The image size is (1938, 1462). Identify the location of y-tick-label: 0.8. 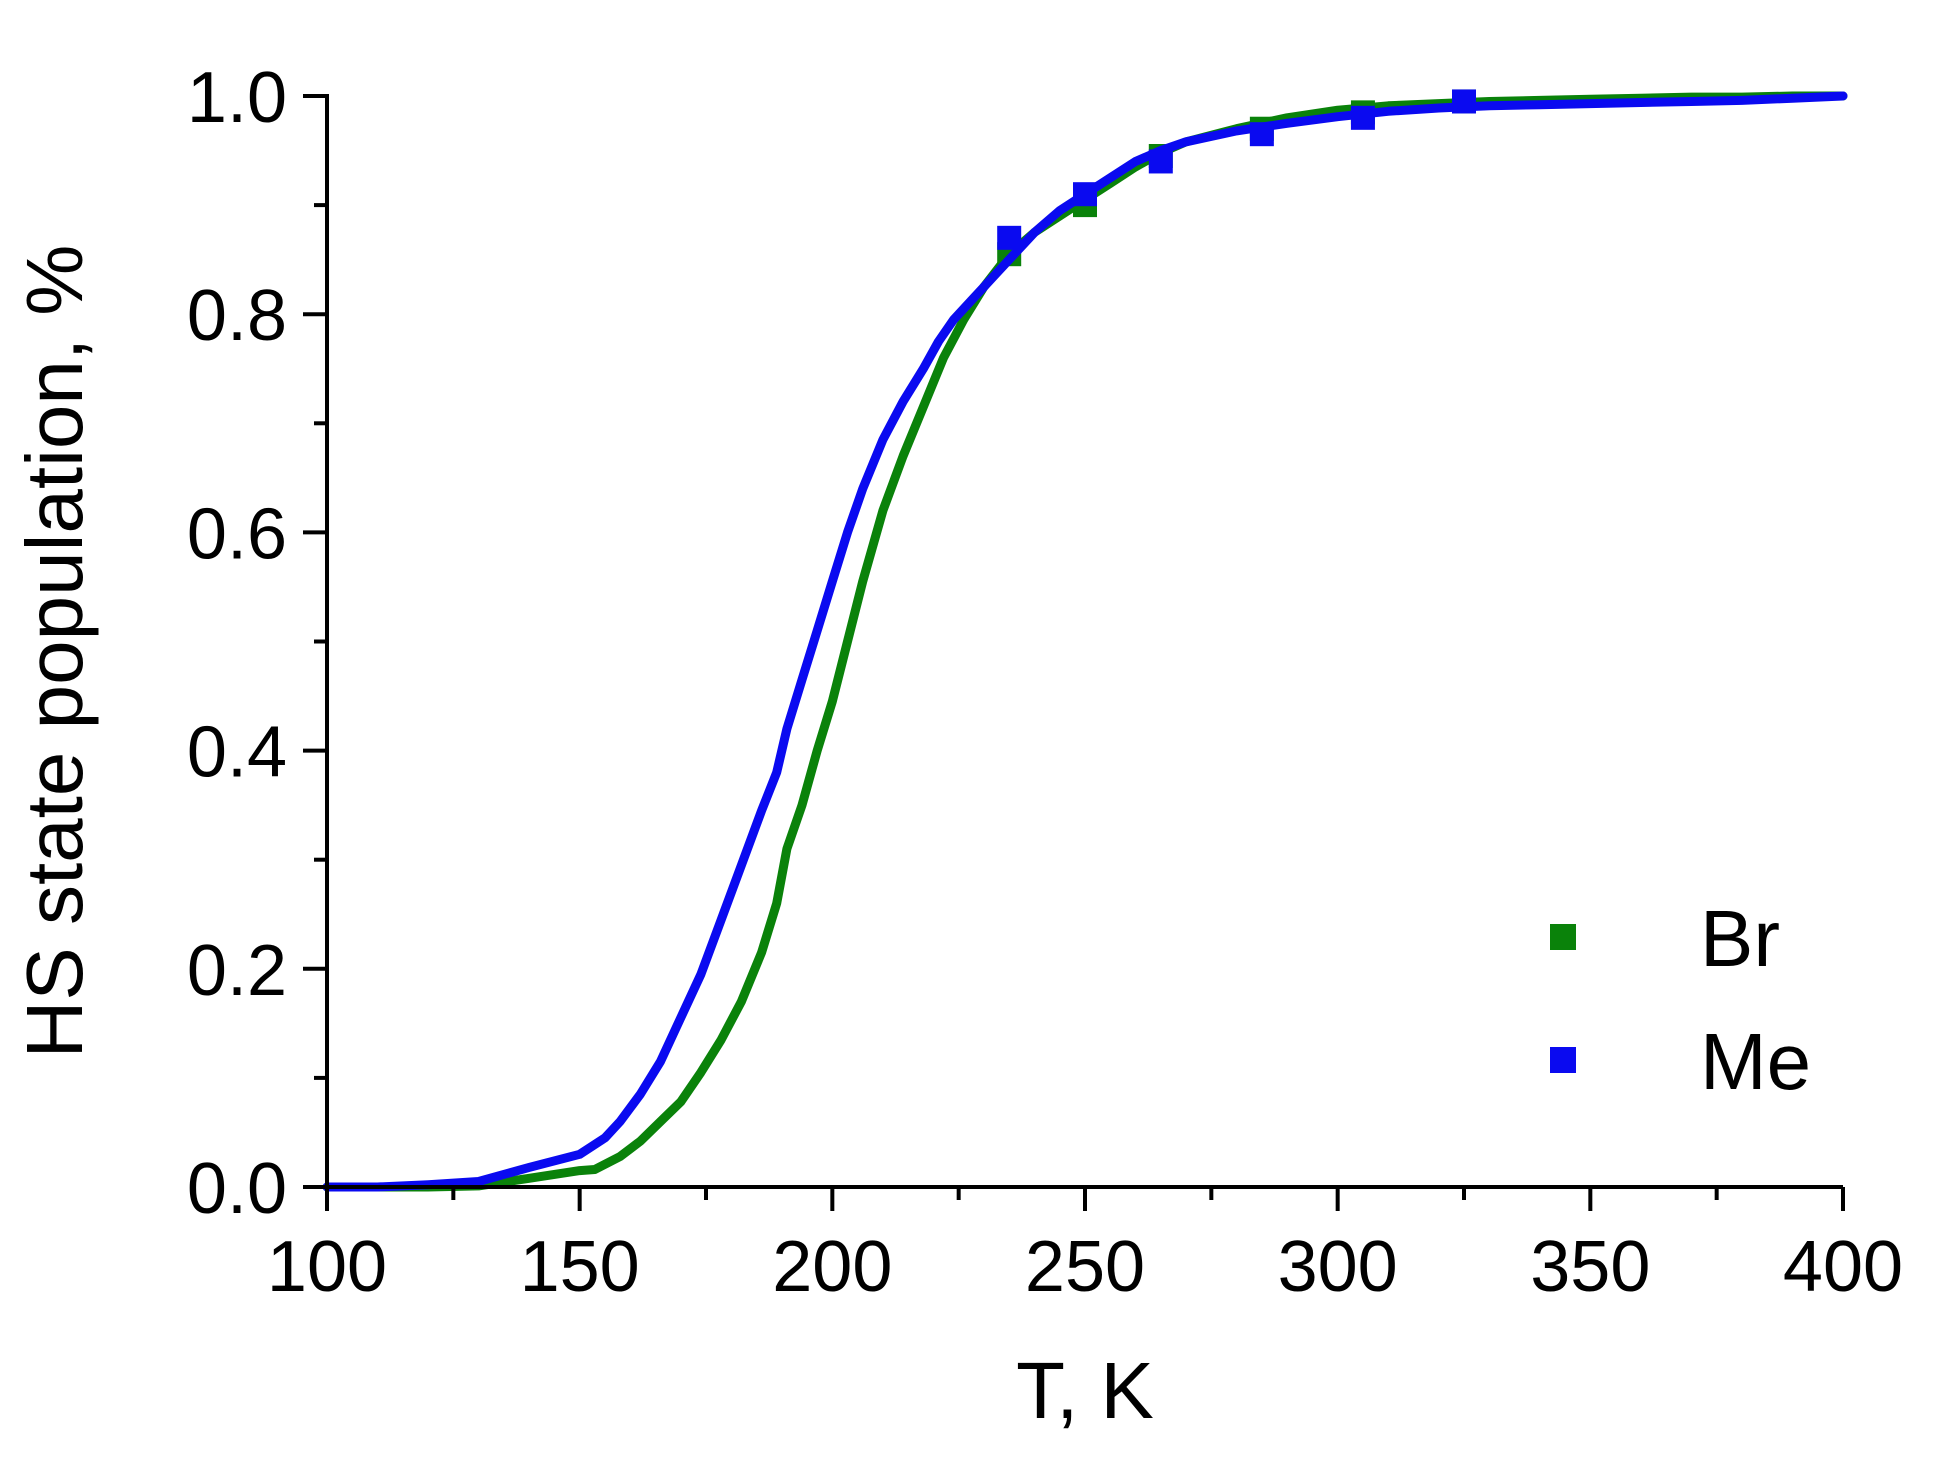
(237, 316).